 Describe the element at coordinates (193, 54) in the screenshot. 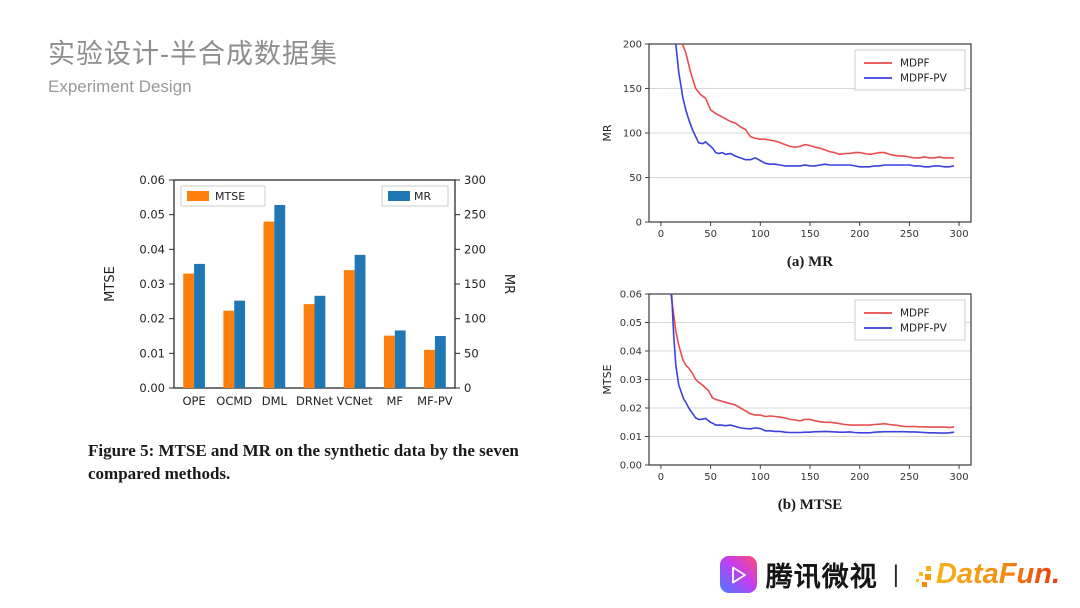

I see `page-title: 实验设计-半合成数据集` at that location.